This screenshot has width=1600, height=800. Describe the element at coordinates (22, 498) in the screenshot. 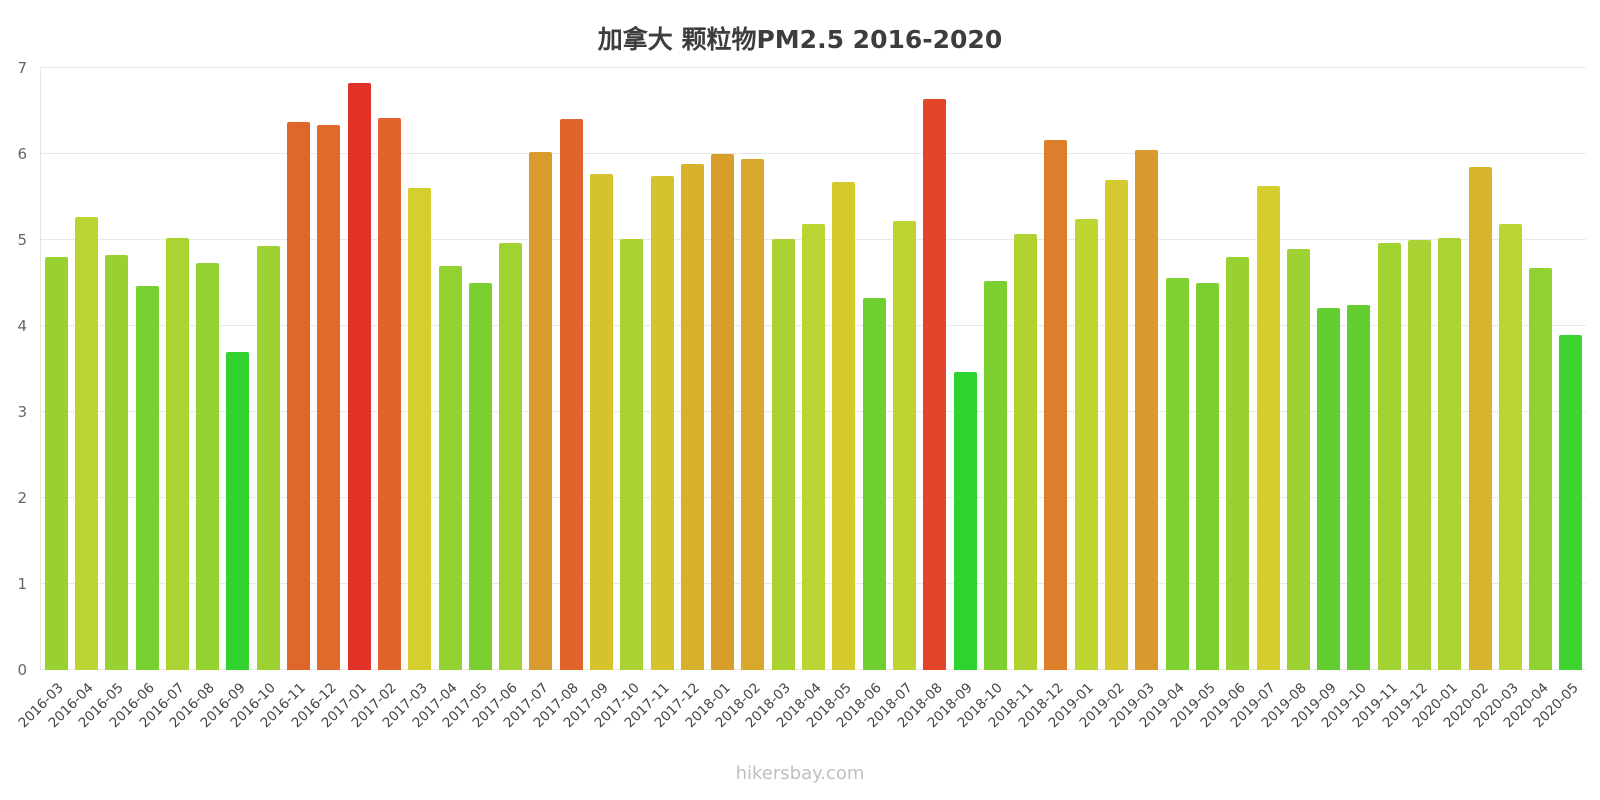

I see `y-tick-label-2: 2` at that location.